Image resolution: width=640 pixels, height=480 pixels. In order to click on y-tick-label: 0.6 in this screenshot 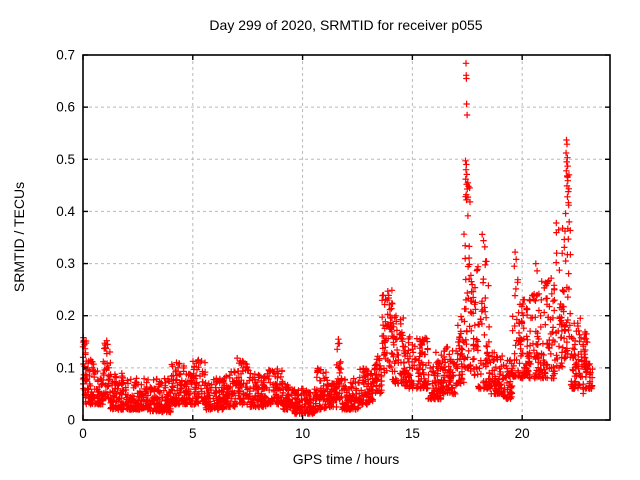, I will do `click(65, 107)`.